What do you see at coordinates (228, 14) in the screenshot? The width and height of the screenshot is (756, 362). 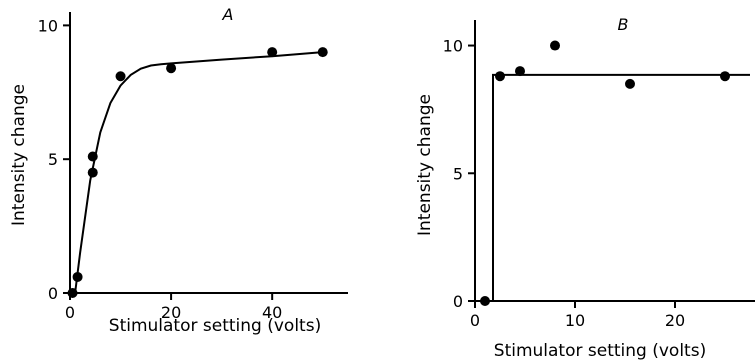 I see `panel-title: A` at bounding box center [228, 14].